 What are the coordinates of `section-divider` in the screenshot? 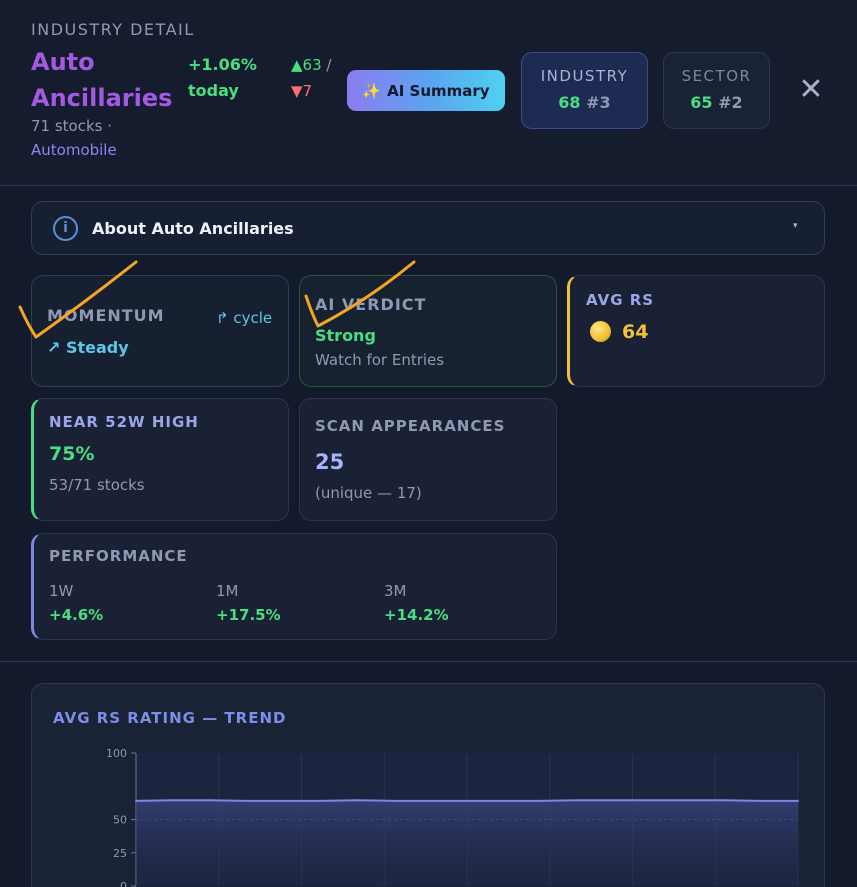 It's located at (428, 661).